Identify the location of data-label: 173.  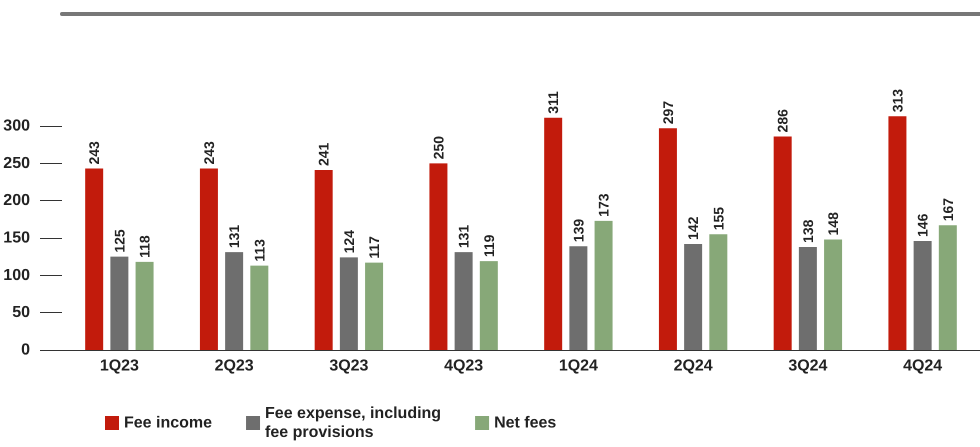
(604, 205).